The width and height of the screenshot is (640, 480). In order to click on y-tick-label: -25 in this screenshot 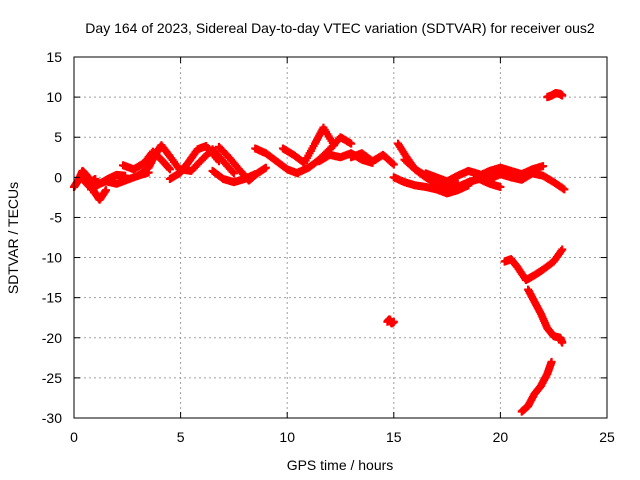, I will do `click(52, 378)`.